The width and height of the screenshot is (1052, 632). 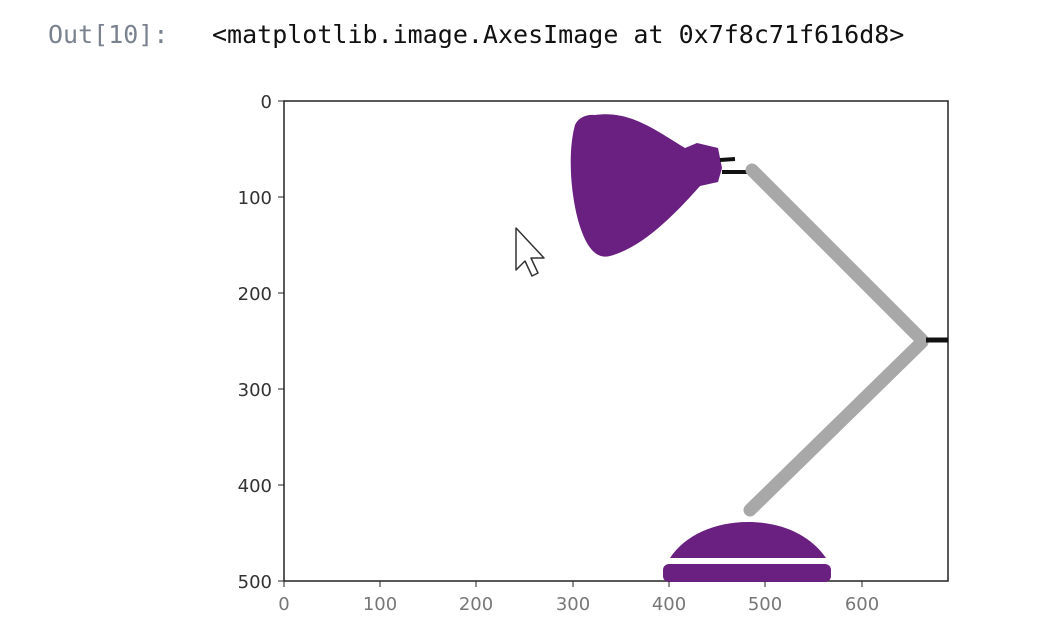 I want to click on x-tick-label: 200, so click(x=476, y=604).